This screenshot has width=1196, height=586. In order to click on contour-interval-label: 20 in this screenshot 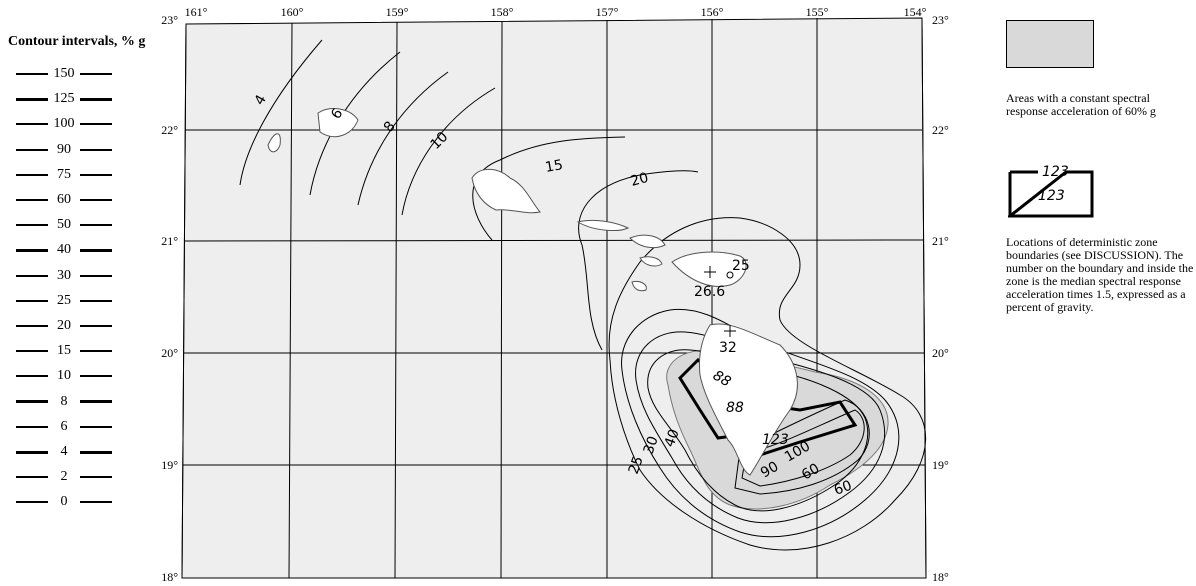, I will do `click(64, 325)`.